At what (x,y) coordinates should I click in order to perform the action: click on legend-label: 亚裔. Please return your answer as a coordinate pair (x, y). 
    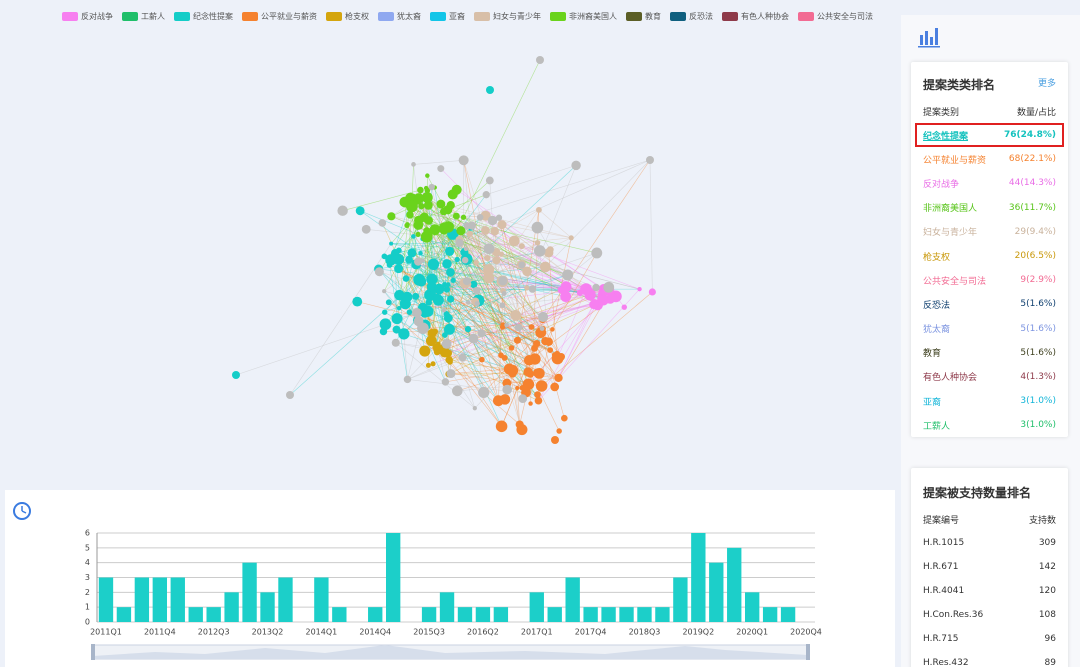
    Looking at the image, I should click on (457, 16).